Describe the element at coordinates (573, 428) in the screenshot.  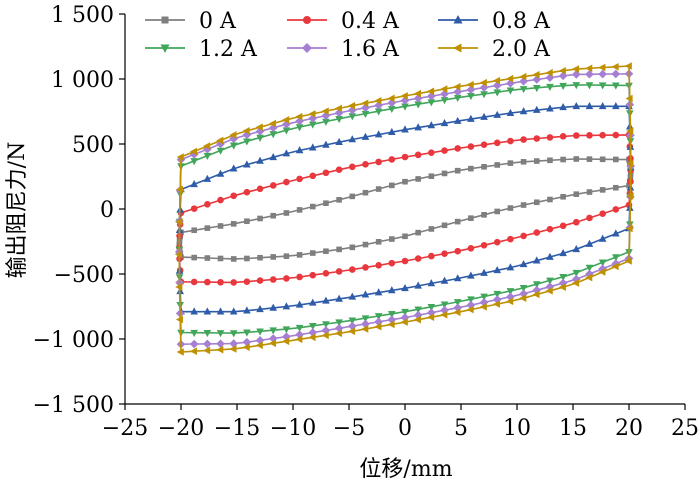
I see `x-tick-label: 15` at that location.